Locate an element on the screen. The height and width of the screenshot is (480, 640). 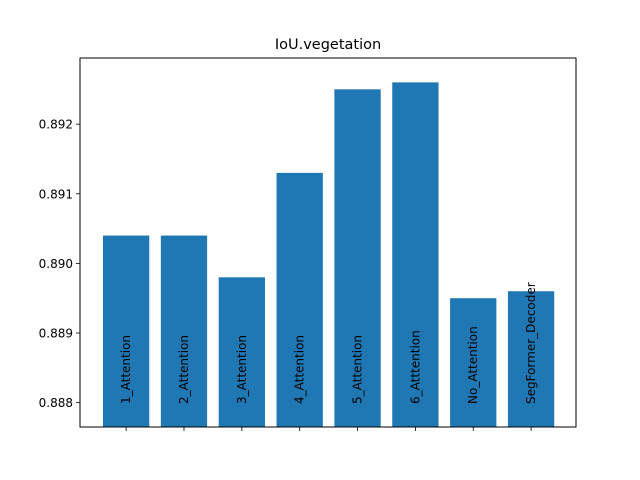
category-label: 2_Attention is located at coordinates (184, 369).